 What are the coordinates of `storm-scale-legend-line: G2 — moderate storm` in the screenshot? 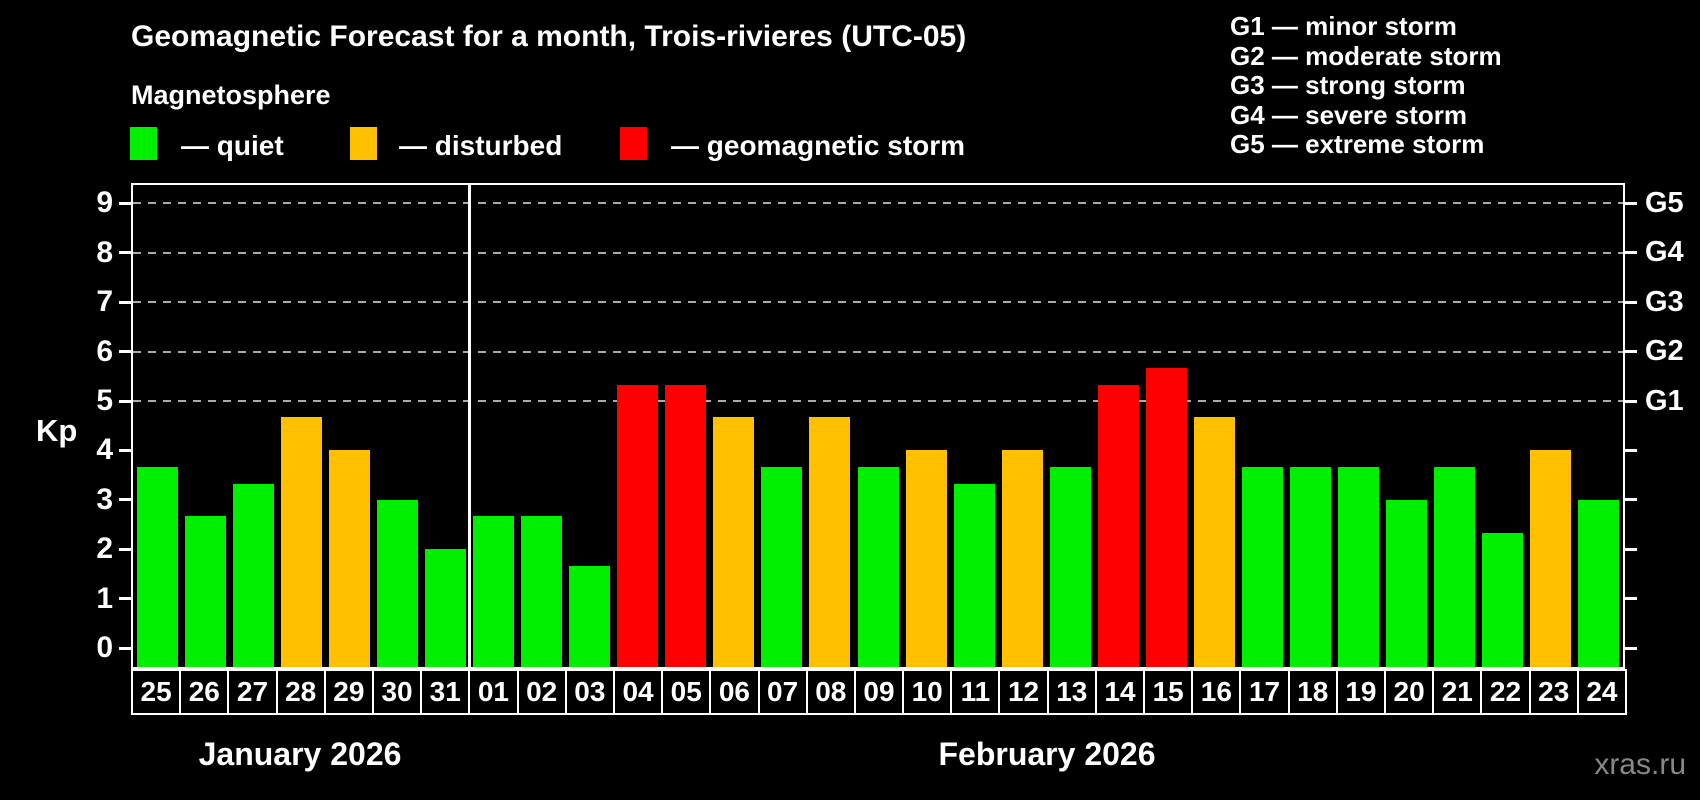 It's located at (1366, 55).